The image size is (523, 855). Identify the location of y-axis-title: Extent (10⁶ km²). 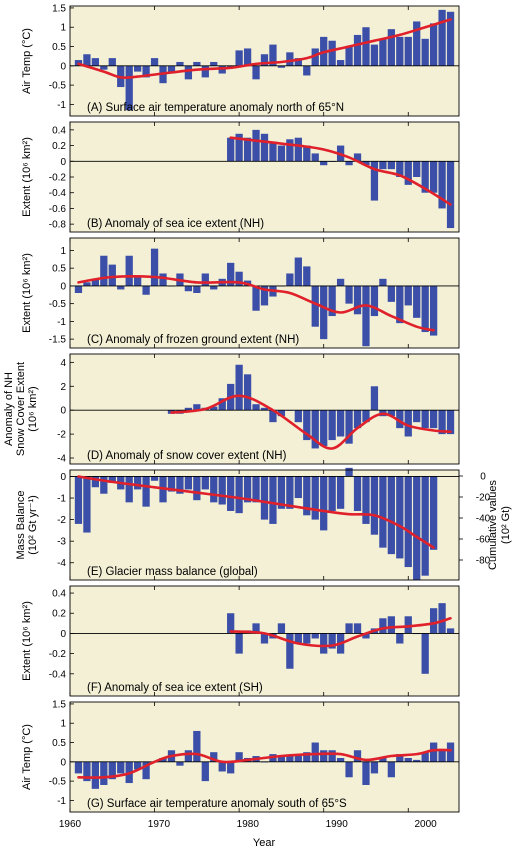
(27, 293).